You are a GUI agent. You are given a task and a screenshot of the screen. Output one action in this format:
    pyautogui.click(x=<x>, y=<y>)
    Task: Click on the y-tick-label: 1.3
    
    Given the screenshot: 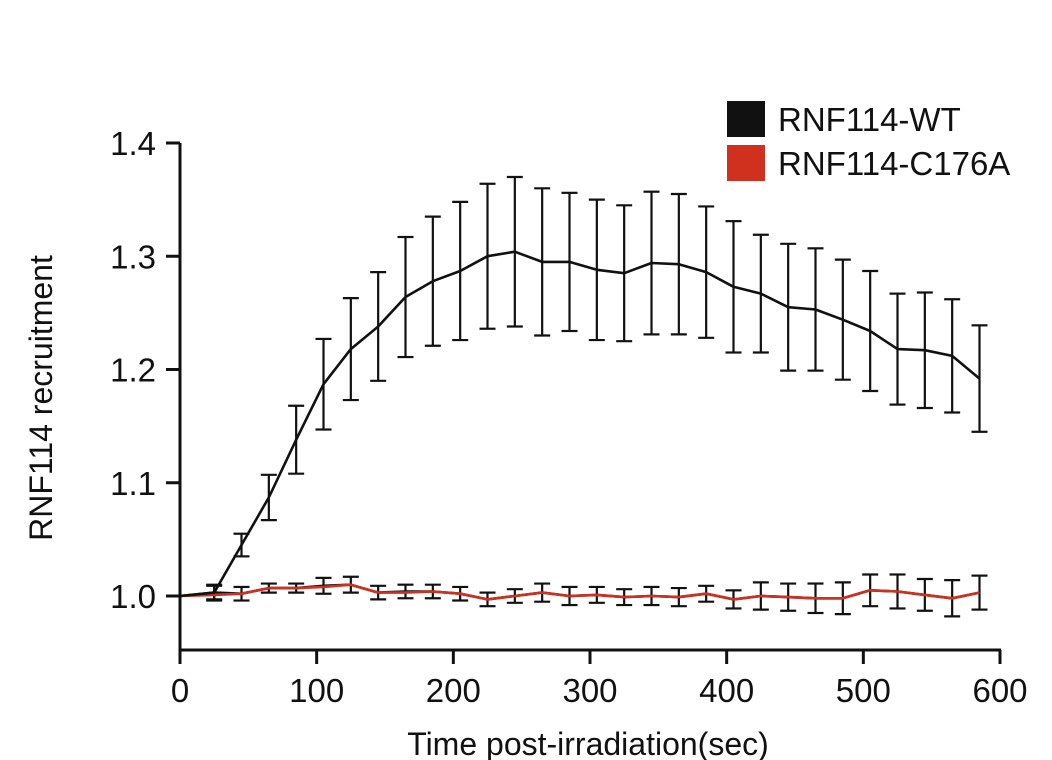 What is the action you would take?
    pyautogui.click(x=133, y=256)
    